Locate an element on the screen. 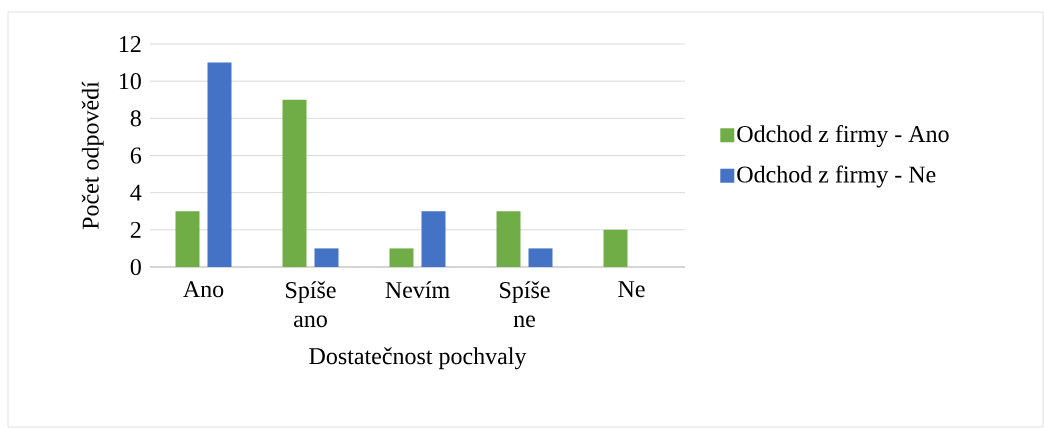  x-tick-label: Ne is located at coordinates (631, 289).